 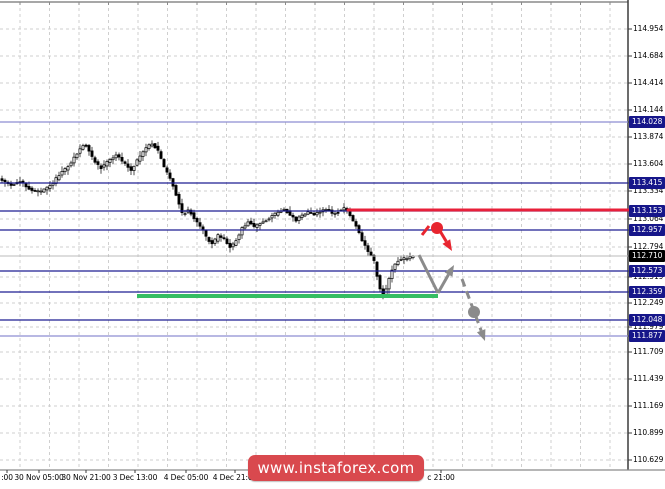 What do you see at coordinates (447, 245) in the screenshot?
I see `red-down-arrow-head` at bounding box center [447, 245].